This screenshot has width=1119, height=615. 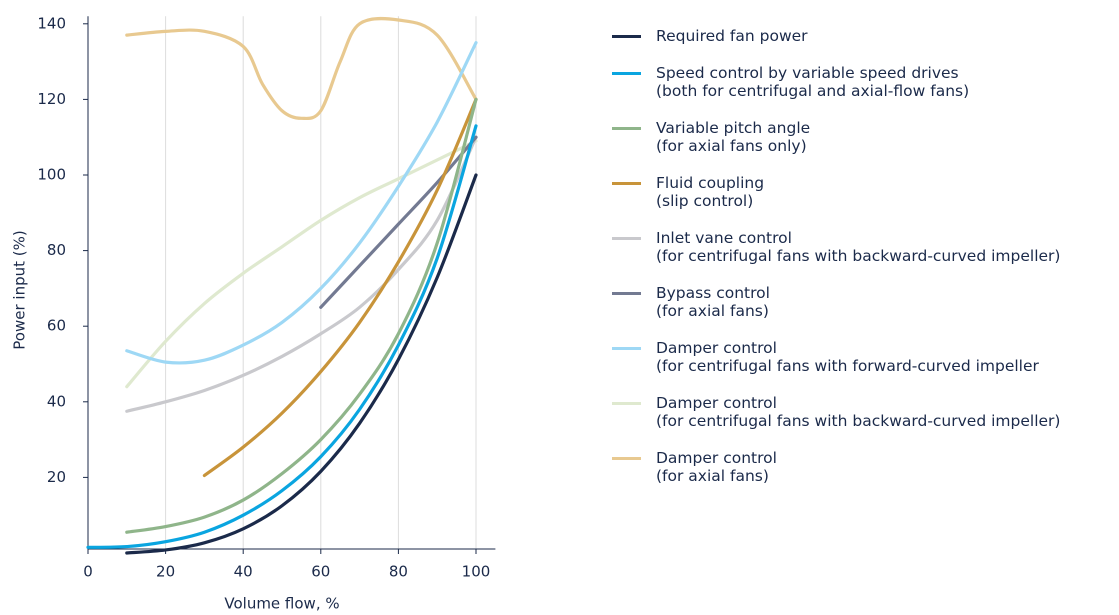 What do you see at coordinates (732, 36) in the screenshot?
I see `legend-label: Required fan power` at bounding box center [732, 36].